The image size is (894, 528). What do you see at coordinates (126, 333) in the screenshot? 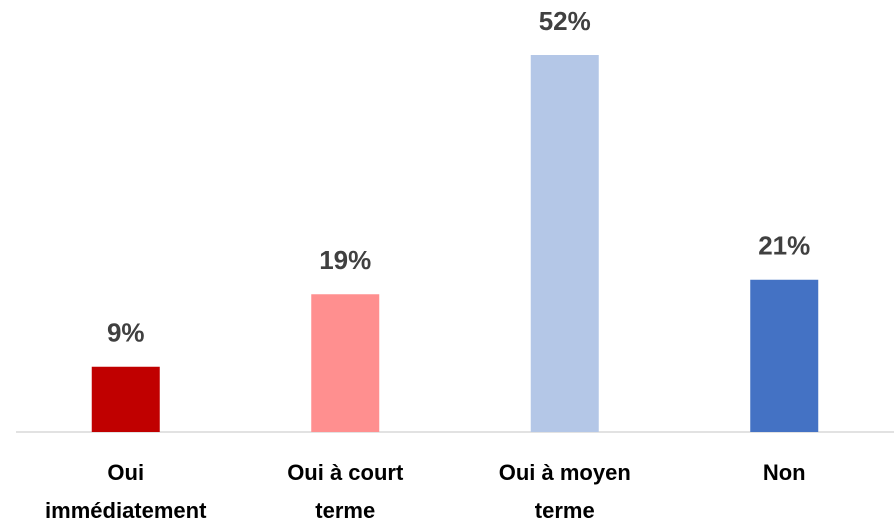
I see `value-label: 9%` at bounding box center [126, 333].